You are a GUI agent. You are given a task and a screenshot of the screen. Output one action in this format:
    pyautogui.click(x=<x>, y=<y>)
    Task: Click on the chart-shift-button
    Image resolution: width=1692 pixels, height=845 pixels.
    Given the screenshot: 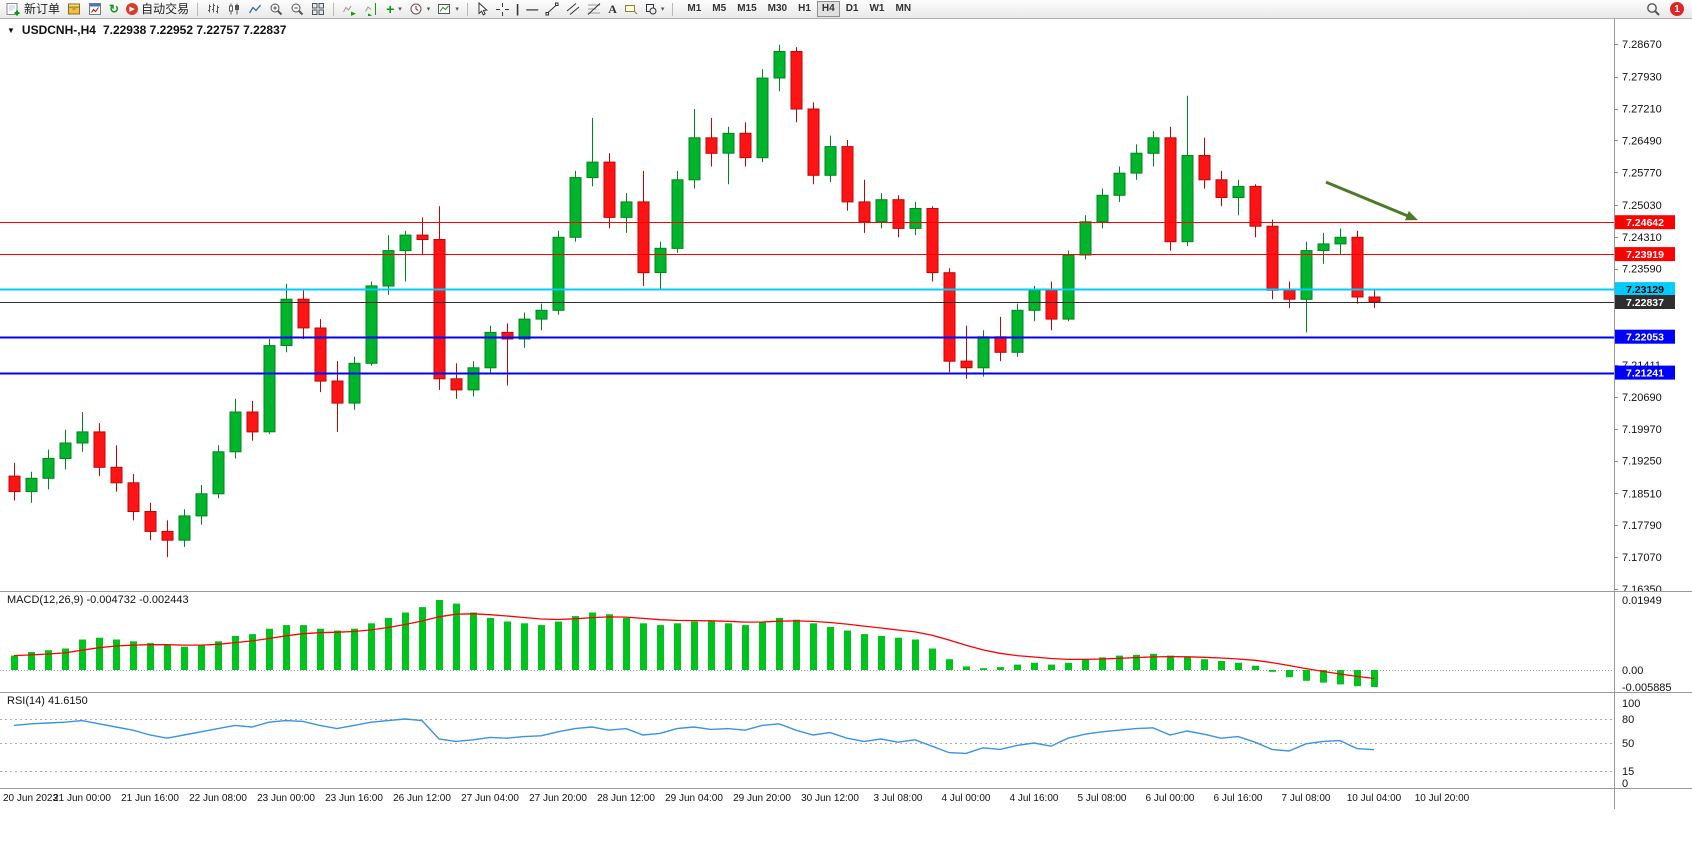 What is the action you would take?
    pyautogui.click(x=371, y=9)
    